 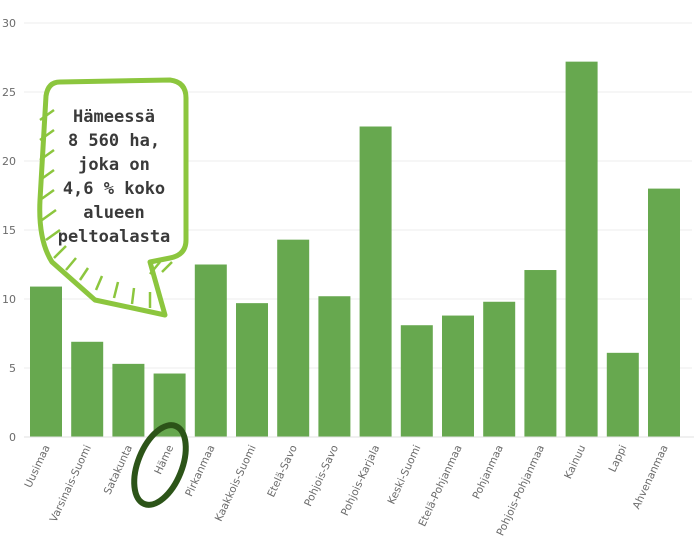 What do you see at coordinates (540, 353) in the screenshot?
I see `bar-pohjois-pohjanmaa` at bounding box center [540, 353].